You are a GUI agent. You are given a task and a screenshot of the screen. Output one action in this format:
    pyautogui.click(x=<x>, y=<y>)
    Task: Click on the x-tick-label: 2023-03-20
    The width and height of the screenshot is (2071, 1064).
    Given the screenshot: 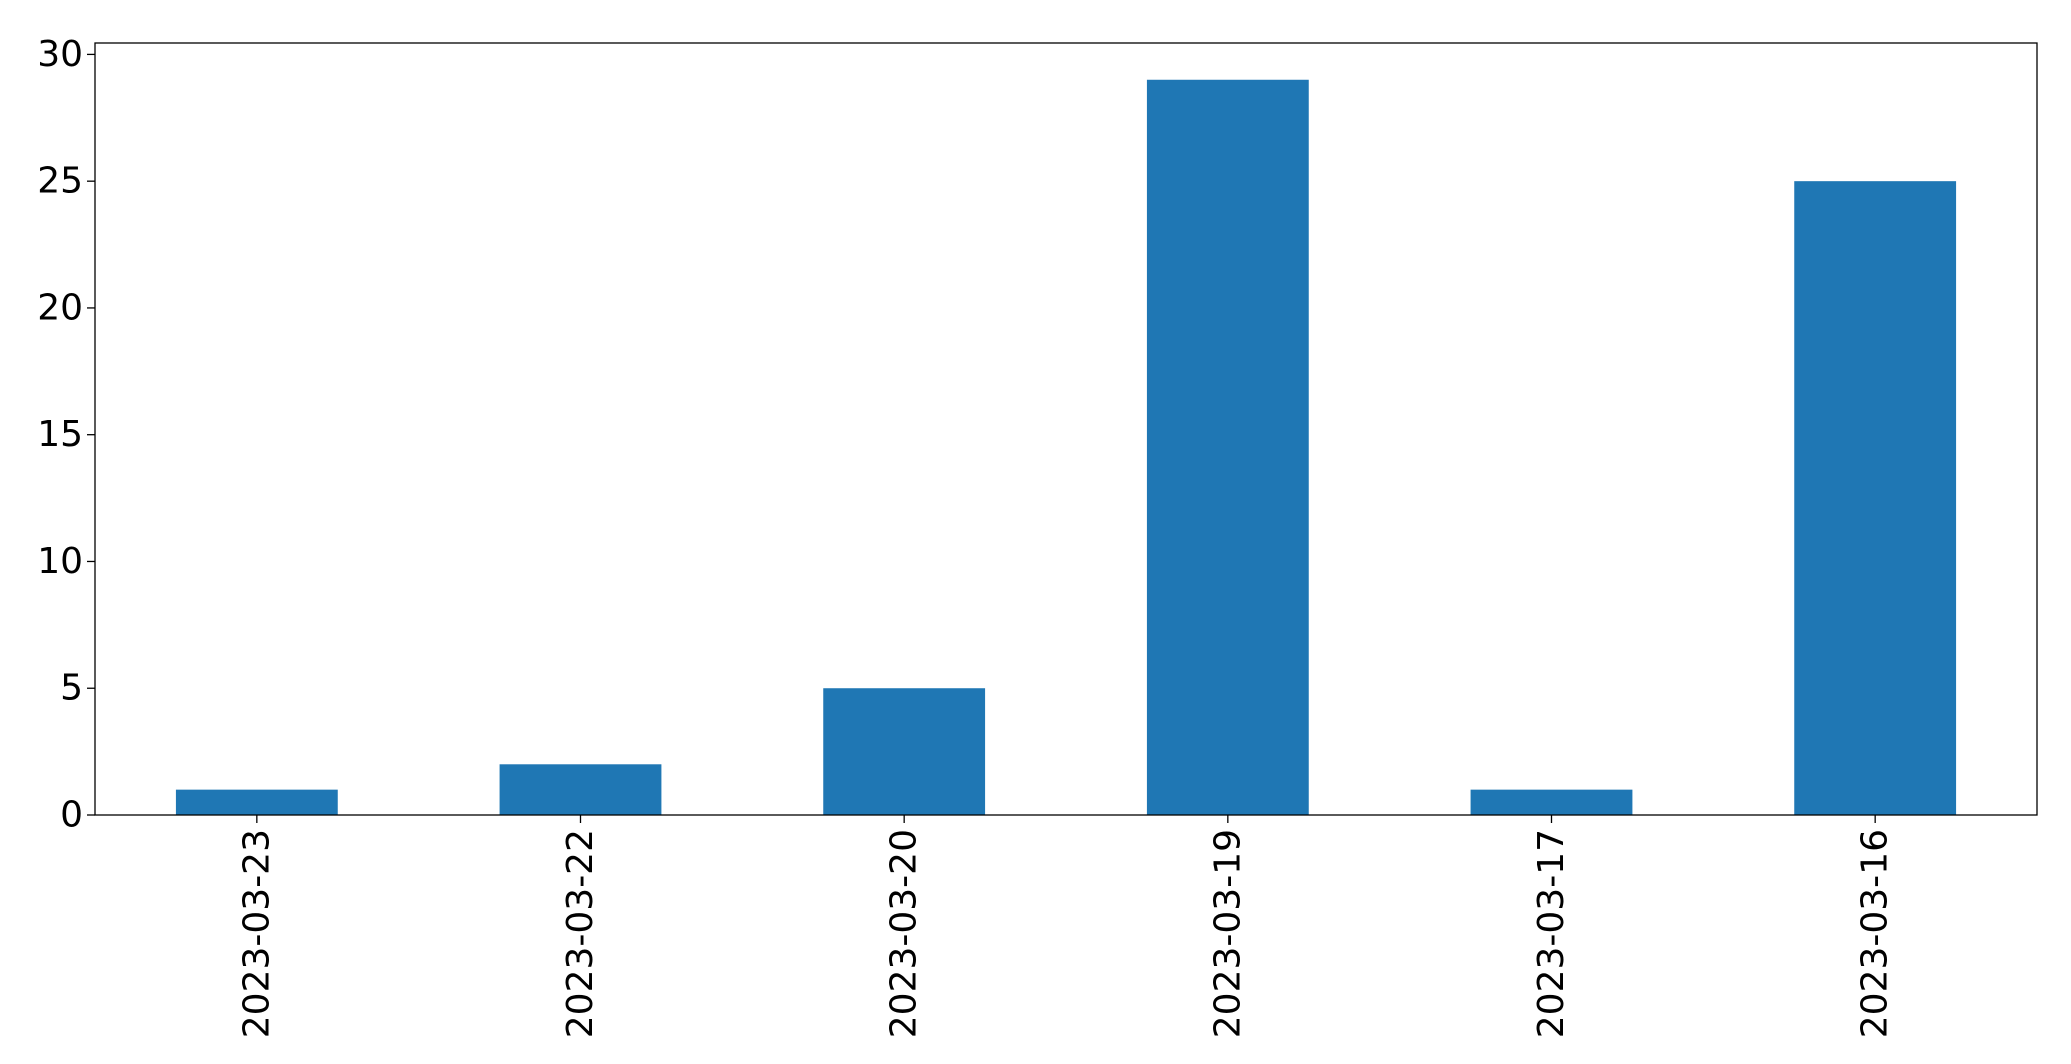 What is the action you would take?
    pyautogui.click(x=904, y=933)
    